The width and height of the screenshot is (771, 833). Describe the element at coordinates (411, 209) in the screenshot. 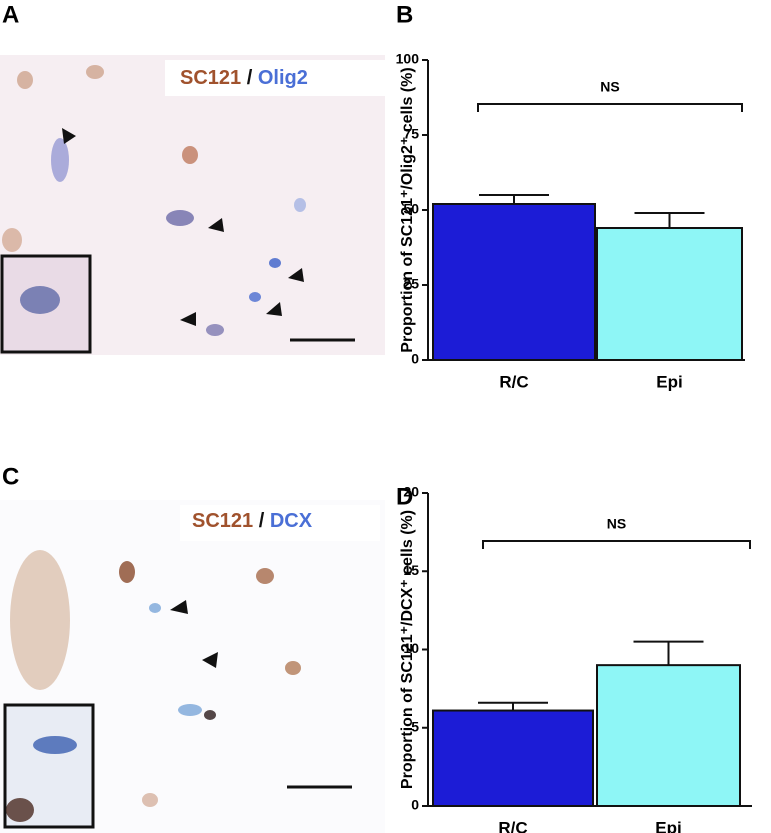

I see `y-tick-label: 50` at that location.